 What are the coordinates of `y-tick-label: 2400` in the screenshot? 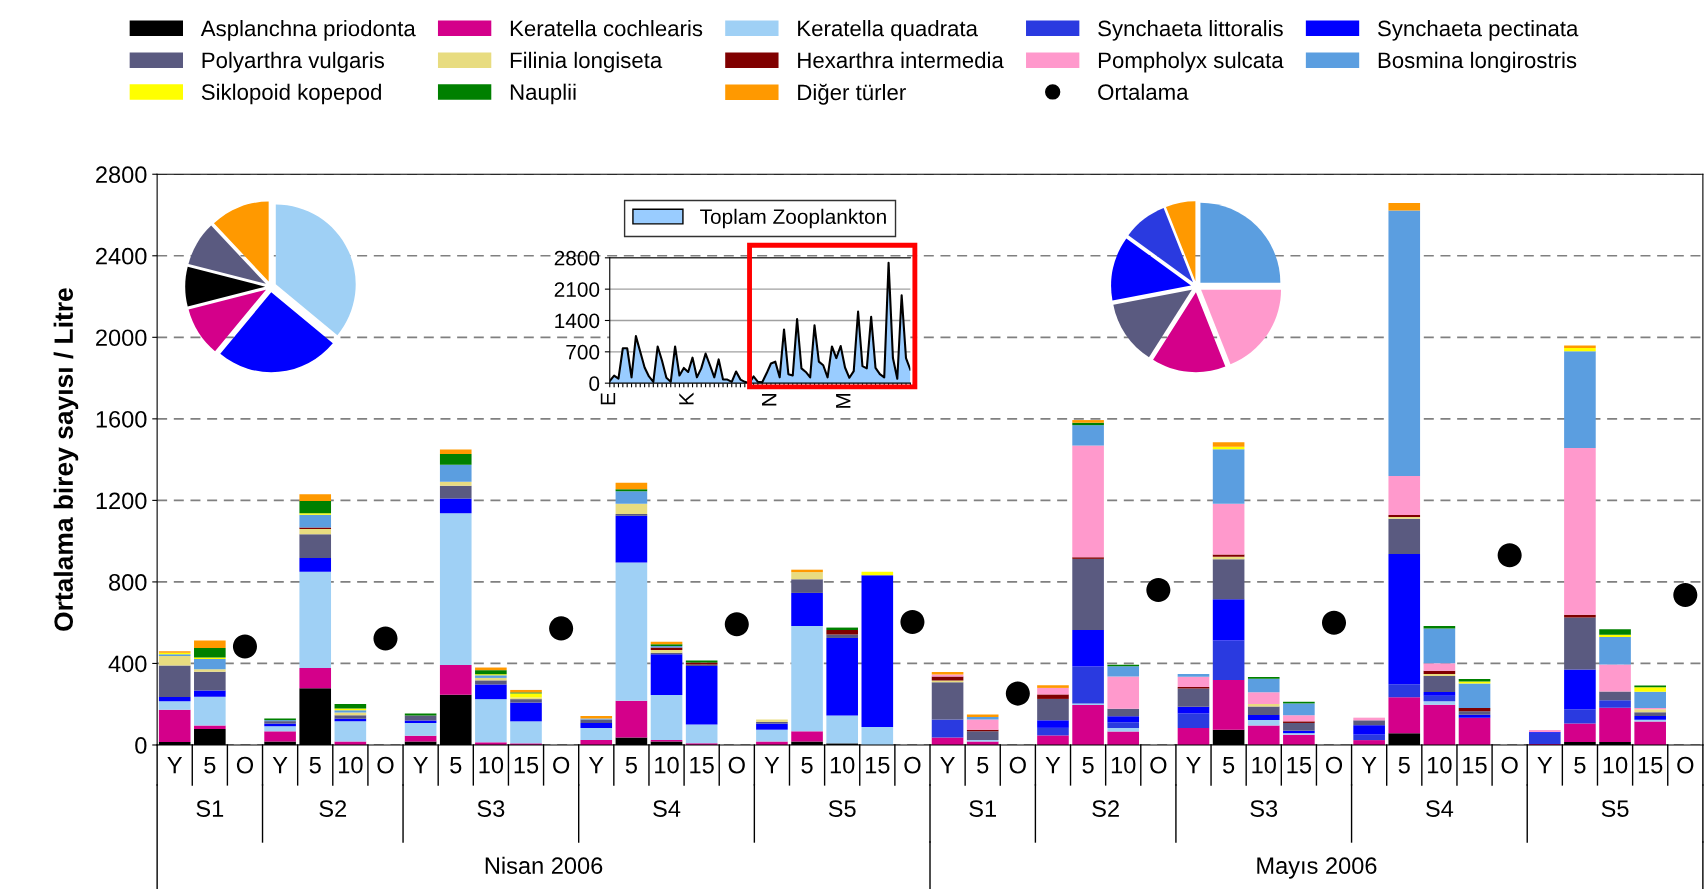 It's located at (121, 256).